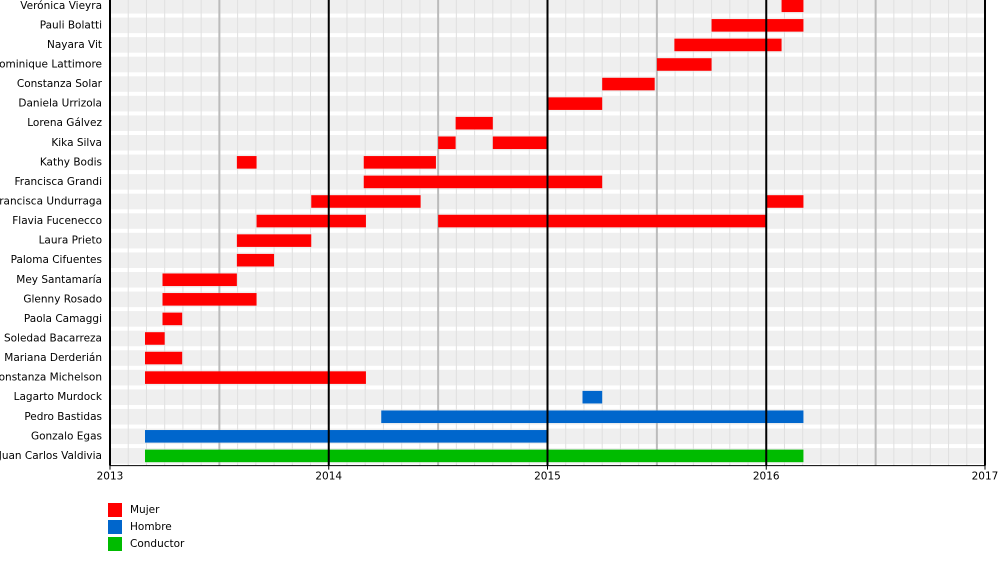 This screenshot has height=580, width=1000. Describe the element at coordinates (70, 241) in the screenshot. I see `row-label: Laura Prieto` at that location.